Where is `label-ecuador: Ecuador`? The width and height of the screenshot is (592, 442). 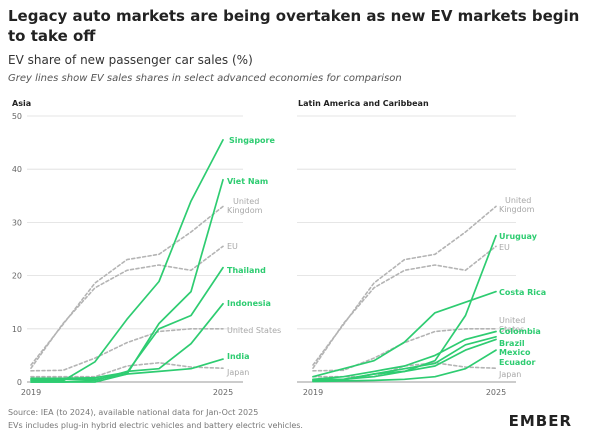
label-ecuador: Ecuador is located at coordinates (517, 362).